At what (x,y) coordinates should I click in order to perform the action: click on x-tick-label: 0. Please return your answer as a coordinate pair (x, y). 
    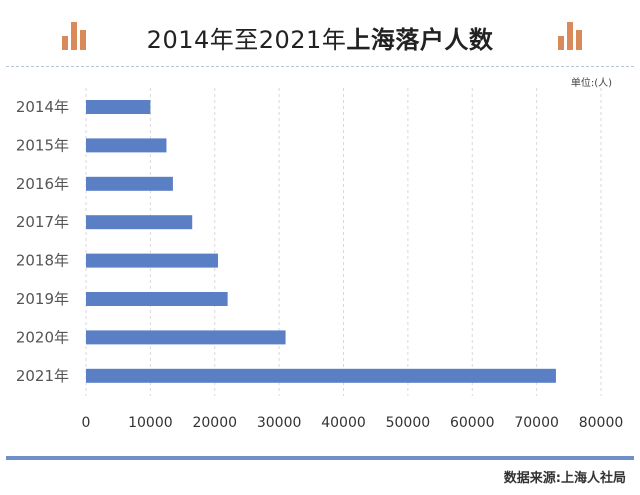
    Looking at the image, I should click on (86, 423).